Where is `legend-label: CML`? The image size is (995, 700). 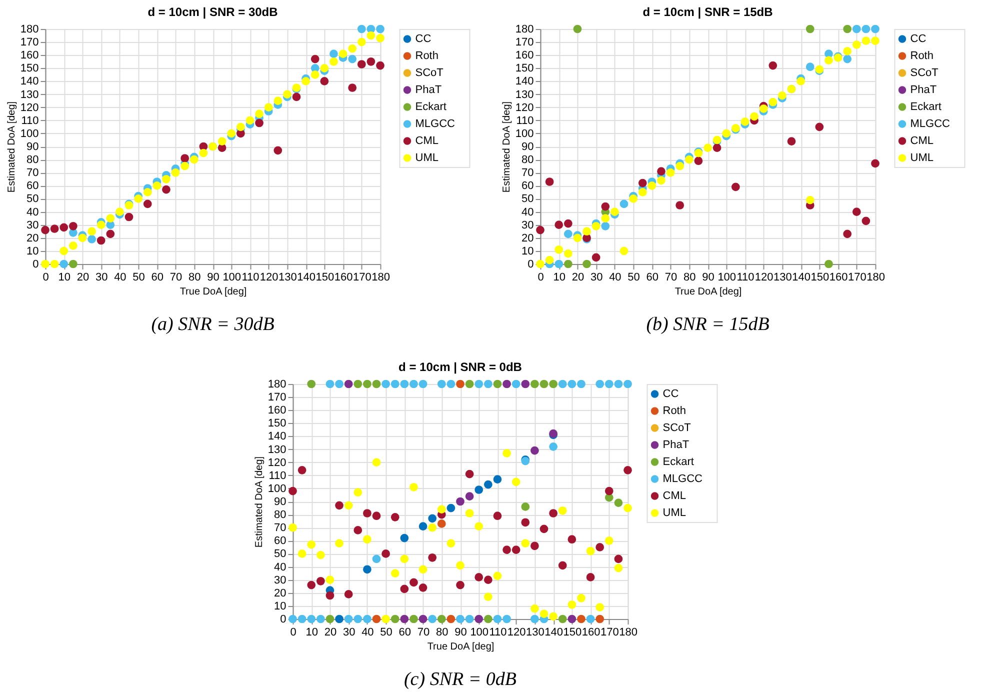 legend-label: CML is located at coordinates (922, 141).